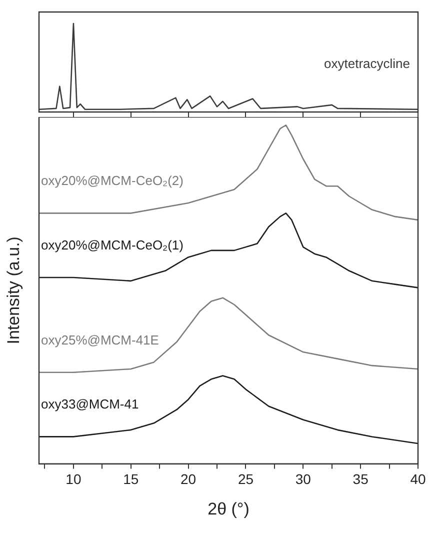 This screenshot has width=429, height=534. What do you see at coordinates (360, 479) in the screenshot?
I see `x-tick-label: 35` at bounding box center [360, 479].